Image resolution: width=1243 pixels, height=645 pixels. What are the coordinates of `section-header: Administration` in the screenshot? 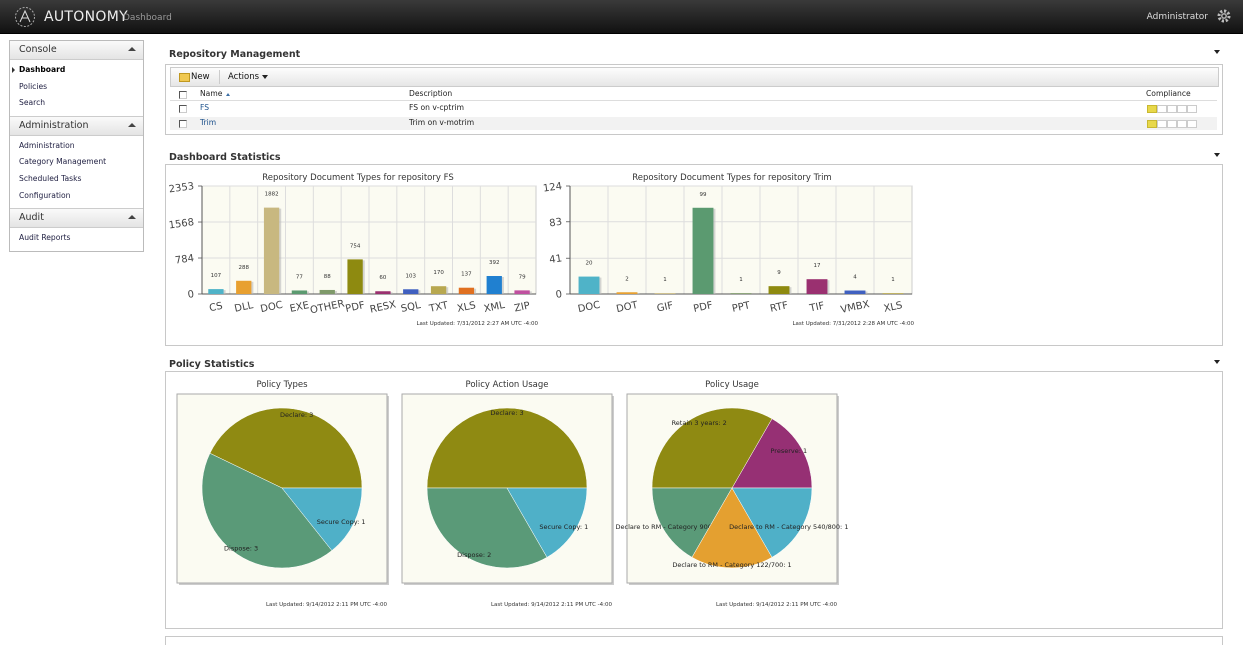 It's located at (76, 125).